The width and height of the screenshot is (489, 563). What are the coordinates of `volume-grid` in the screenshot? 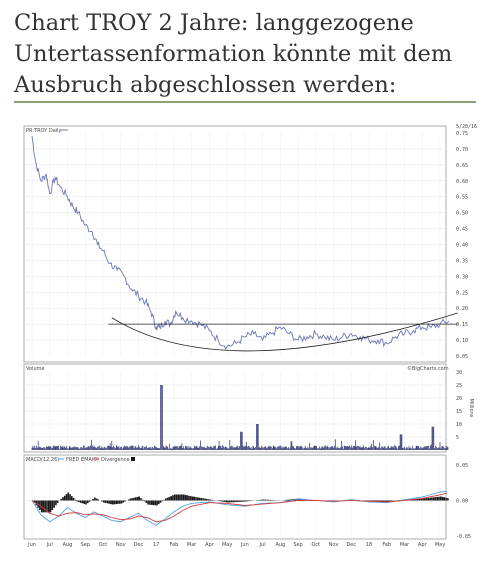 It's located at (235, 411).